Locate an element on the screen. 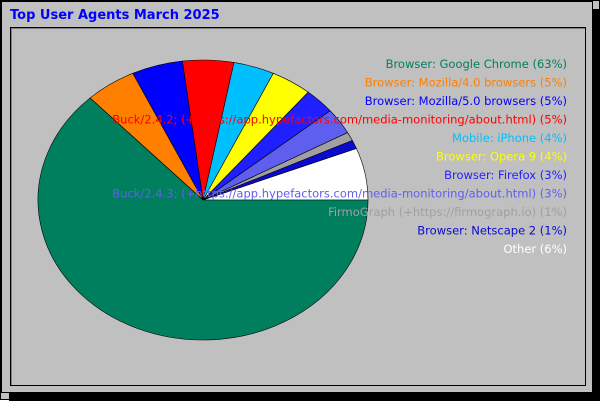  frame-shadow-right is located at coordinates (596, 205).